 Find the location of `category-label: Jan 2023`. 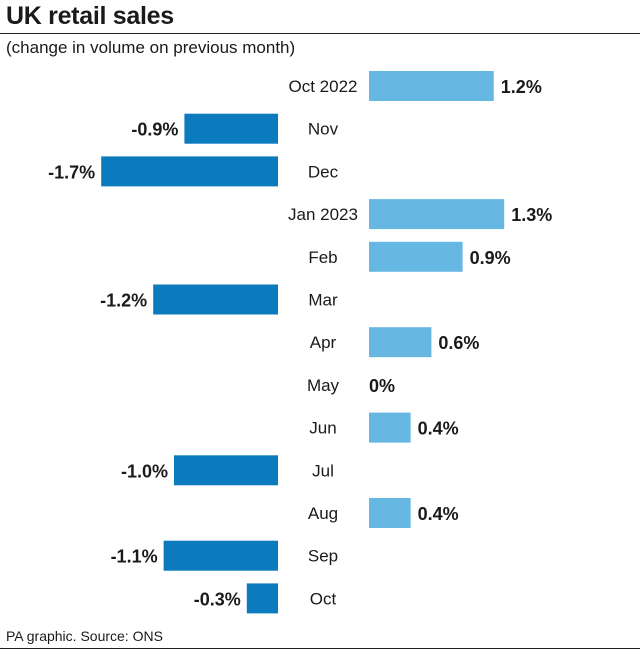

category-label: Jan 2023 is located at coordinates (323, 214).